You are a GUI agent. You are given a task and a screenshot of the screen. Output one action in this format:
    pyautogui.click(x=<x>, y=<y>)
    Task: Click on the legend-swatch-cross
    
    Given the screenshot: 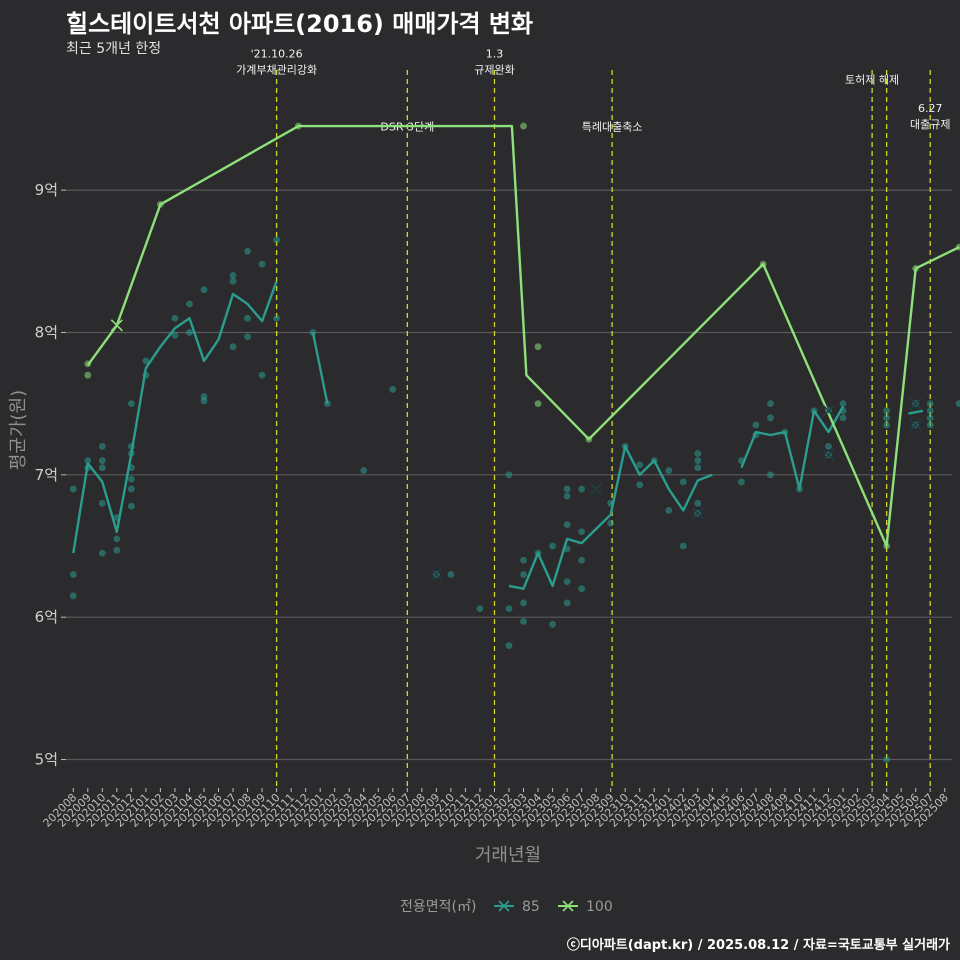 What is the action you would take?
    pyautogui.click(x=504, y=906)
    